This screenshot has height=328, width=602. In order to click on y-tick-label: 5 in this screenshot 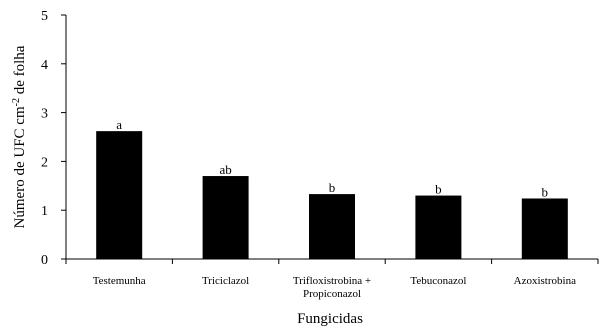, I will do `click(44, 16)`.